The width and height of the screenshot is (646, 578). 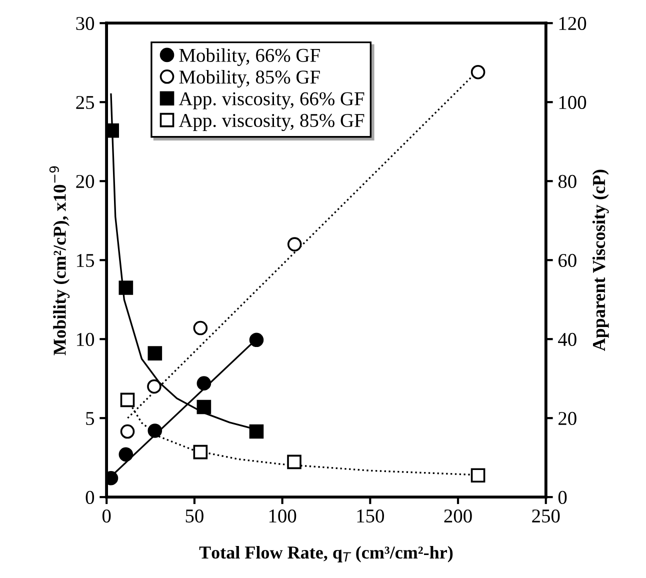 What do you see at coordinates (567, 419) in the screenshot?
I see `y2-tick-label: 20` at bounding box center [567, 419].